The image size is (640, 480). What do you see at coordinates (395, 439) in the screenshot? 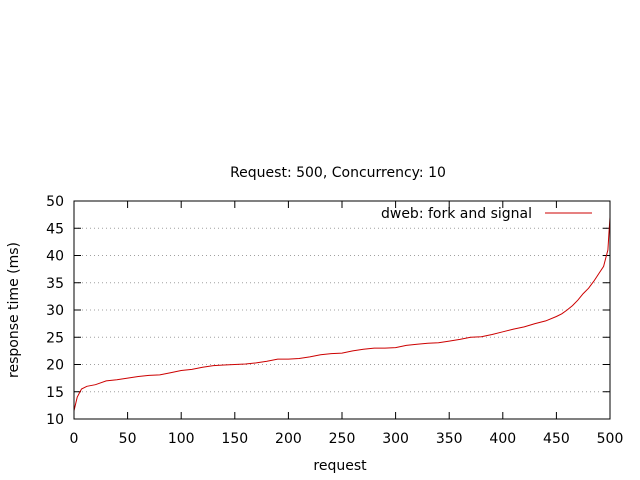
I see `x-tick-label: 300` at bounding box center [395, 439].